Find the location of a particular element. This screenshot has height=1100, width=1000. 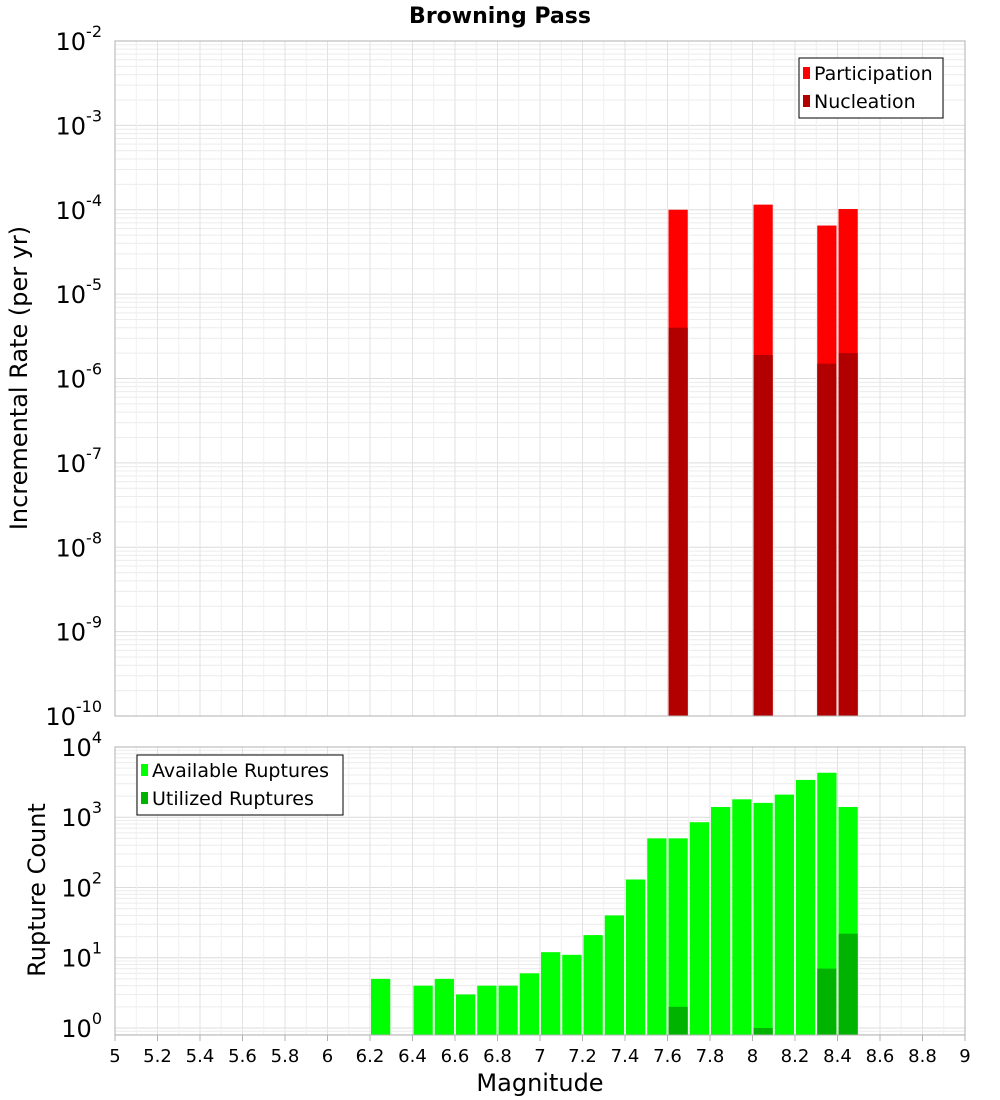

y-tick-label: 10⁰ is located at coordinates (81, 1026).